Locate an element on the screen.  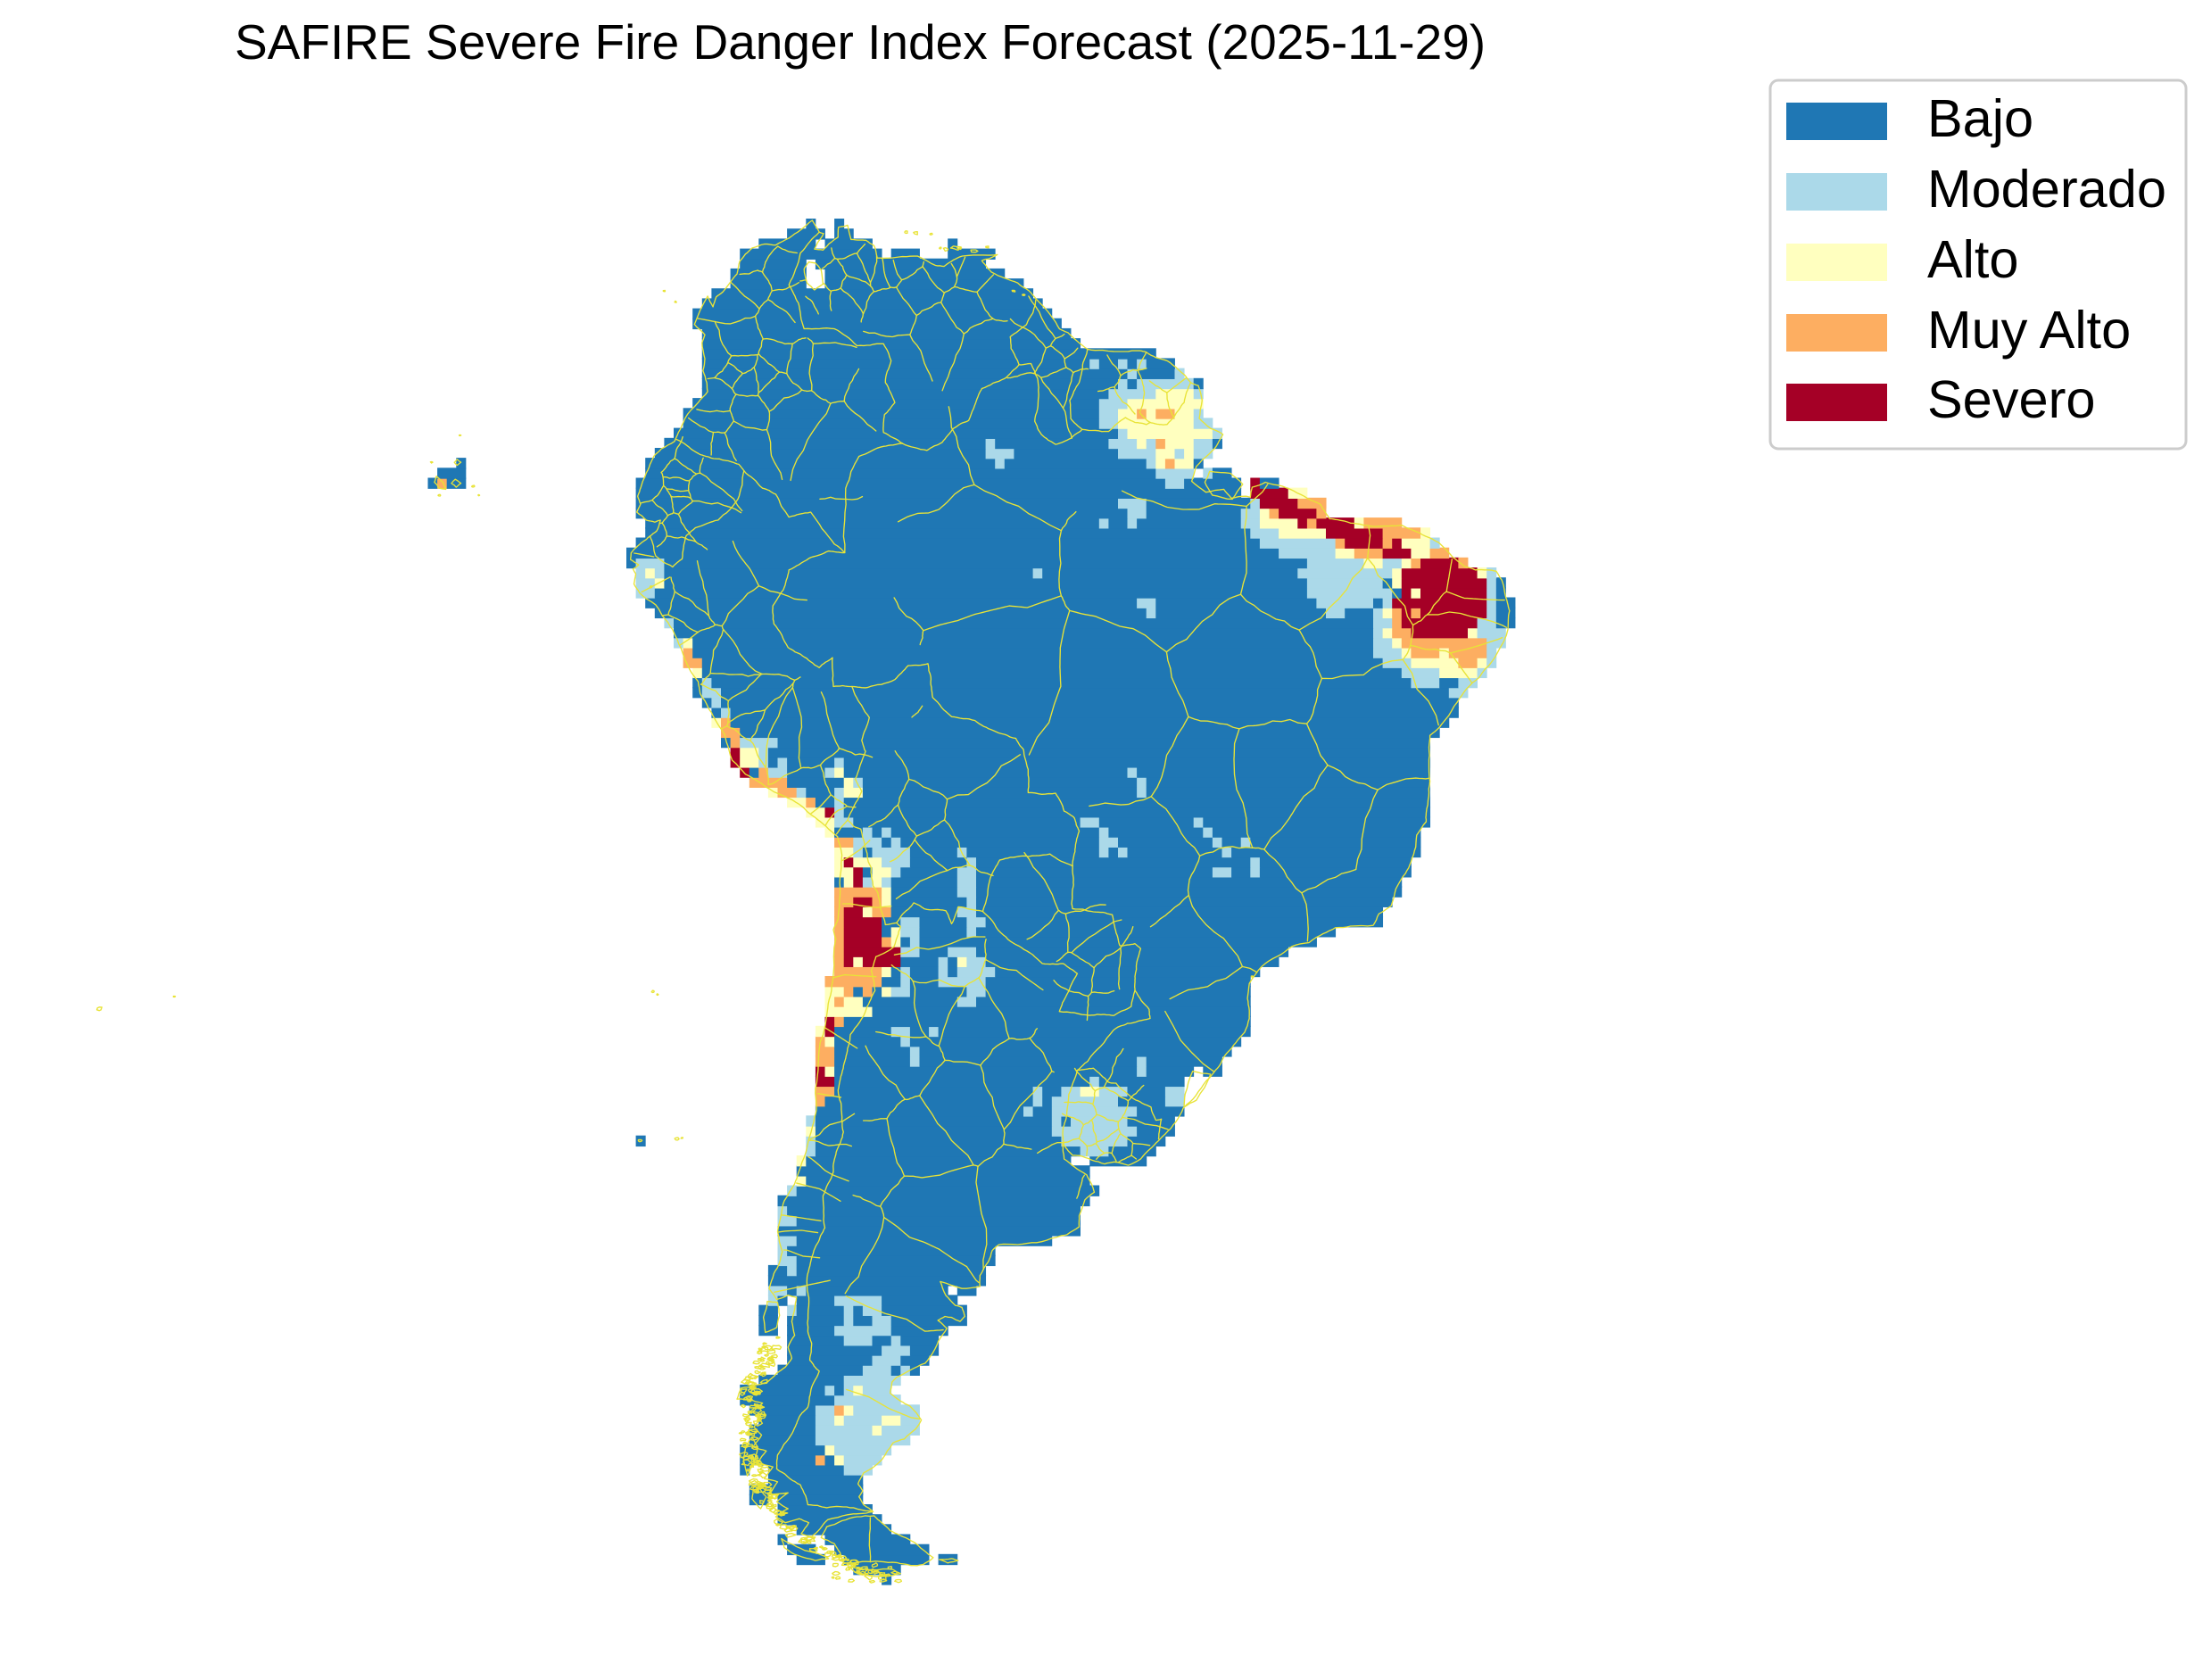
svg-text: Bajo is located at coordinates (1980, 118).